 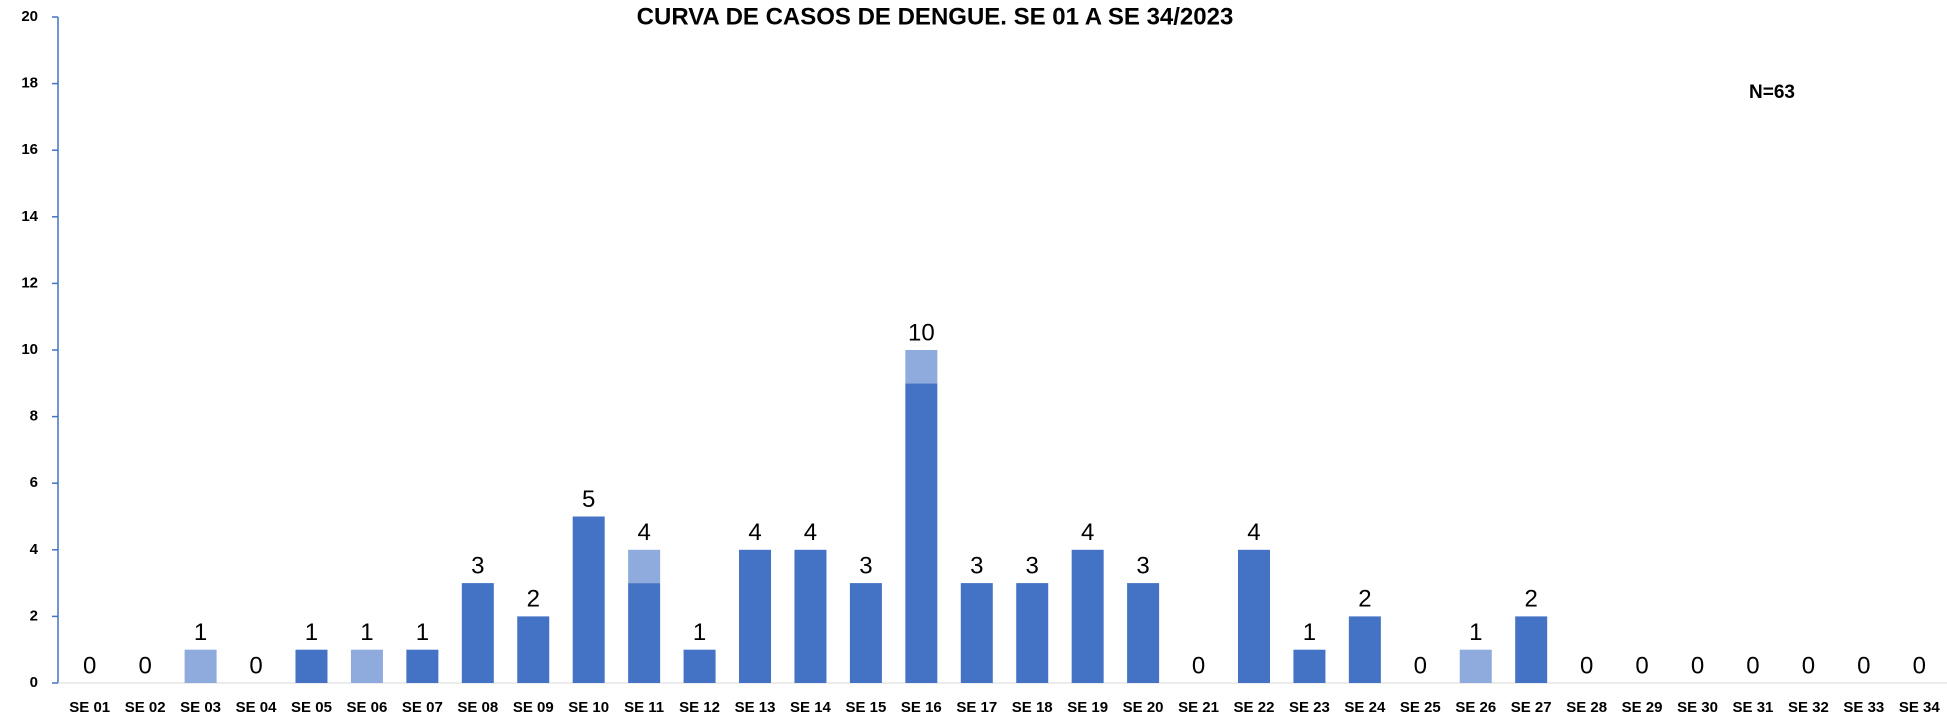 I want to click on y-tick-label: 20, so click(x=29, y=16).